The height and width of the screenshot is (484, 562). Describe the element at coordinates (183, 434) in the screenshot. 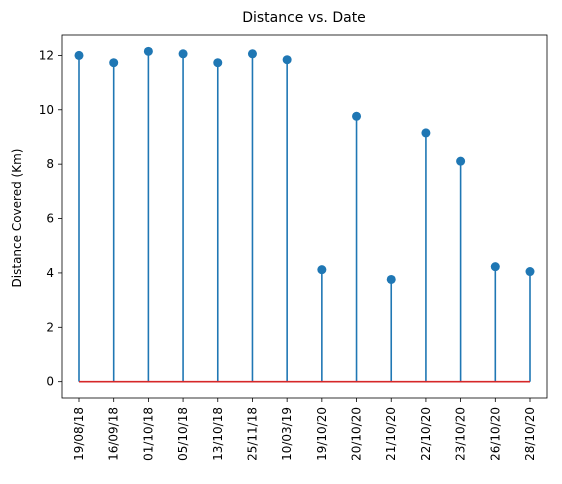

I see `x-tick-label: 05/10/18` at that location.